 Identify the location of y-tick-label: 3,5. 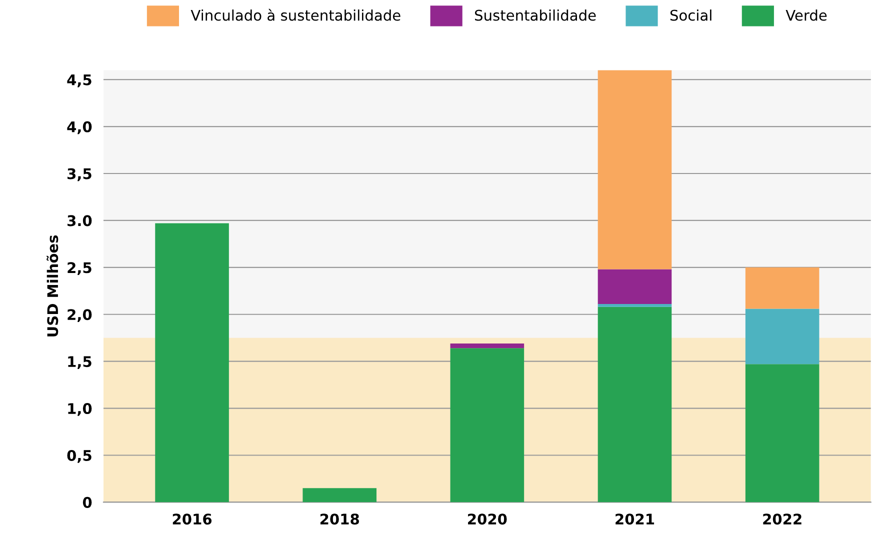
(80, 175).